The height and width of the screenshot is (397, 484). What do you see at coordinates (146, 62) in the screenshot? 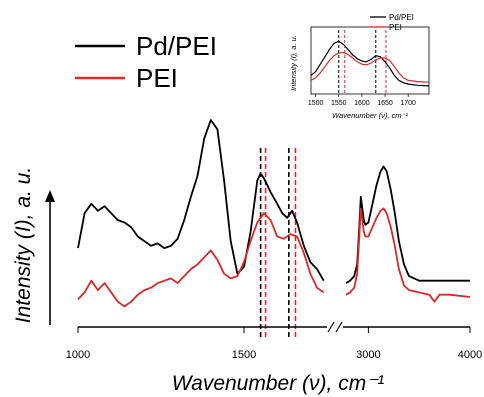
I see `main-legend: Pd/PEI PEI` at bounding box center [146, 62].